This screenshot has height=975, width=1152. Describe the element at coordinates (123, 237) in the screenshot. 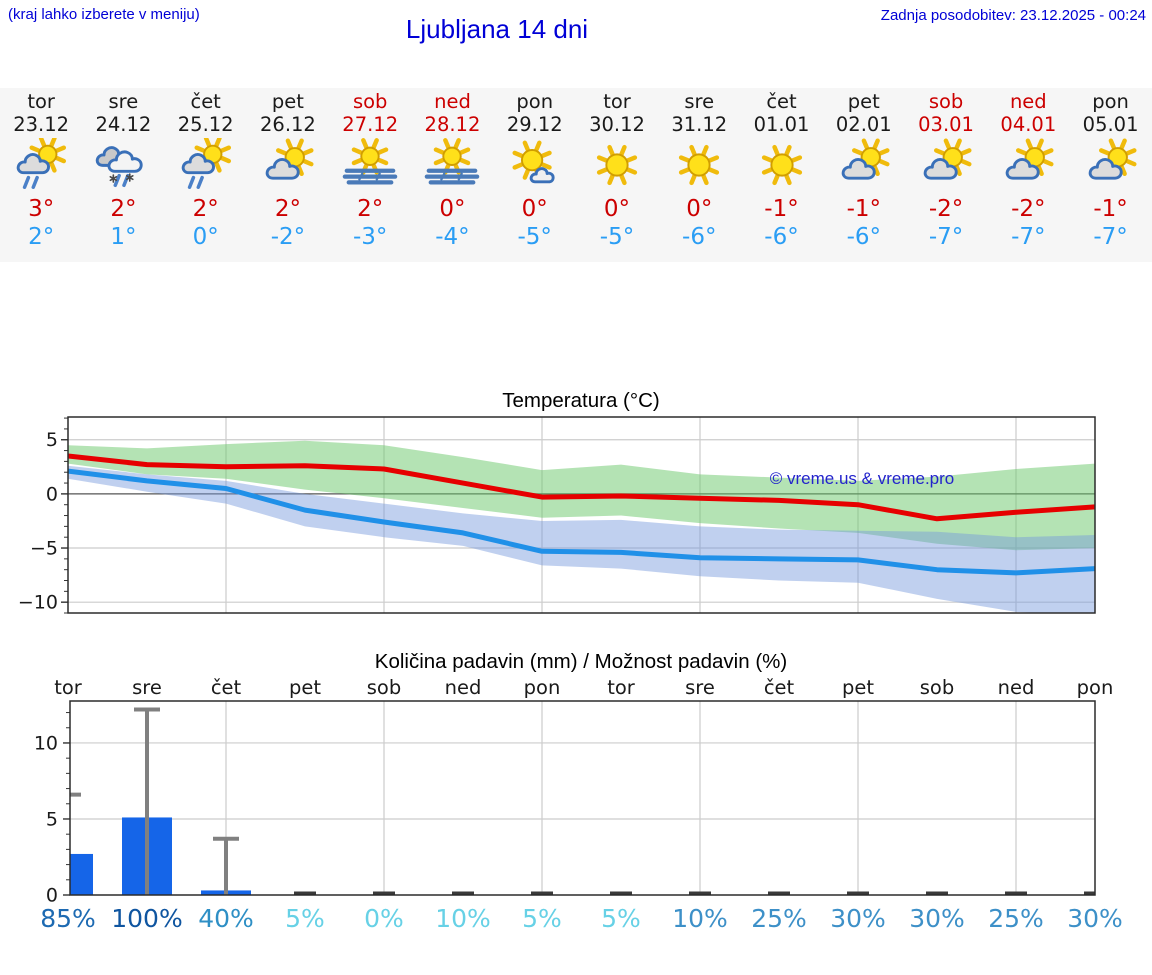

I see `low-temperature: 1°` at that location.